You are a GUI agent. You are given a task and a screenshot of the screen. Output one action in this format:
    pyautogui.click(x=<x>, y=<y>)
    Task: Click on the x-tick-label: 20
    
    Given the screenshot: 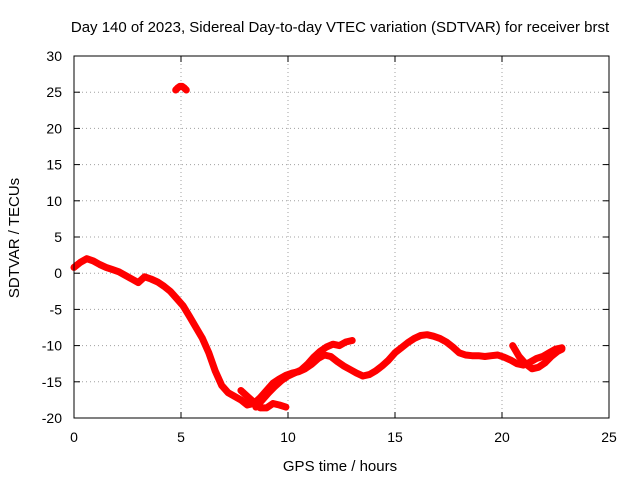 What is the action you would take?
    pyautogui.click(x=502, y=437)
    